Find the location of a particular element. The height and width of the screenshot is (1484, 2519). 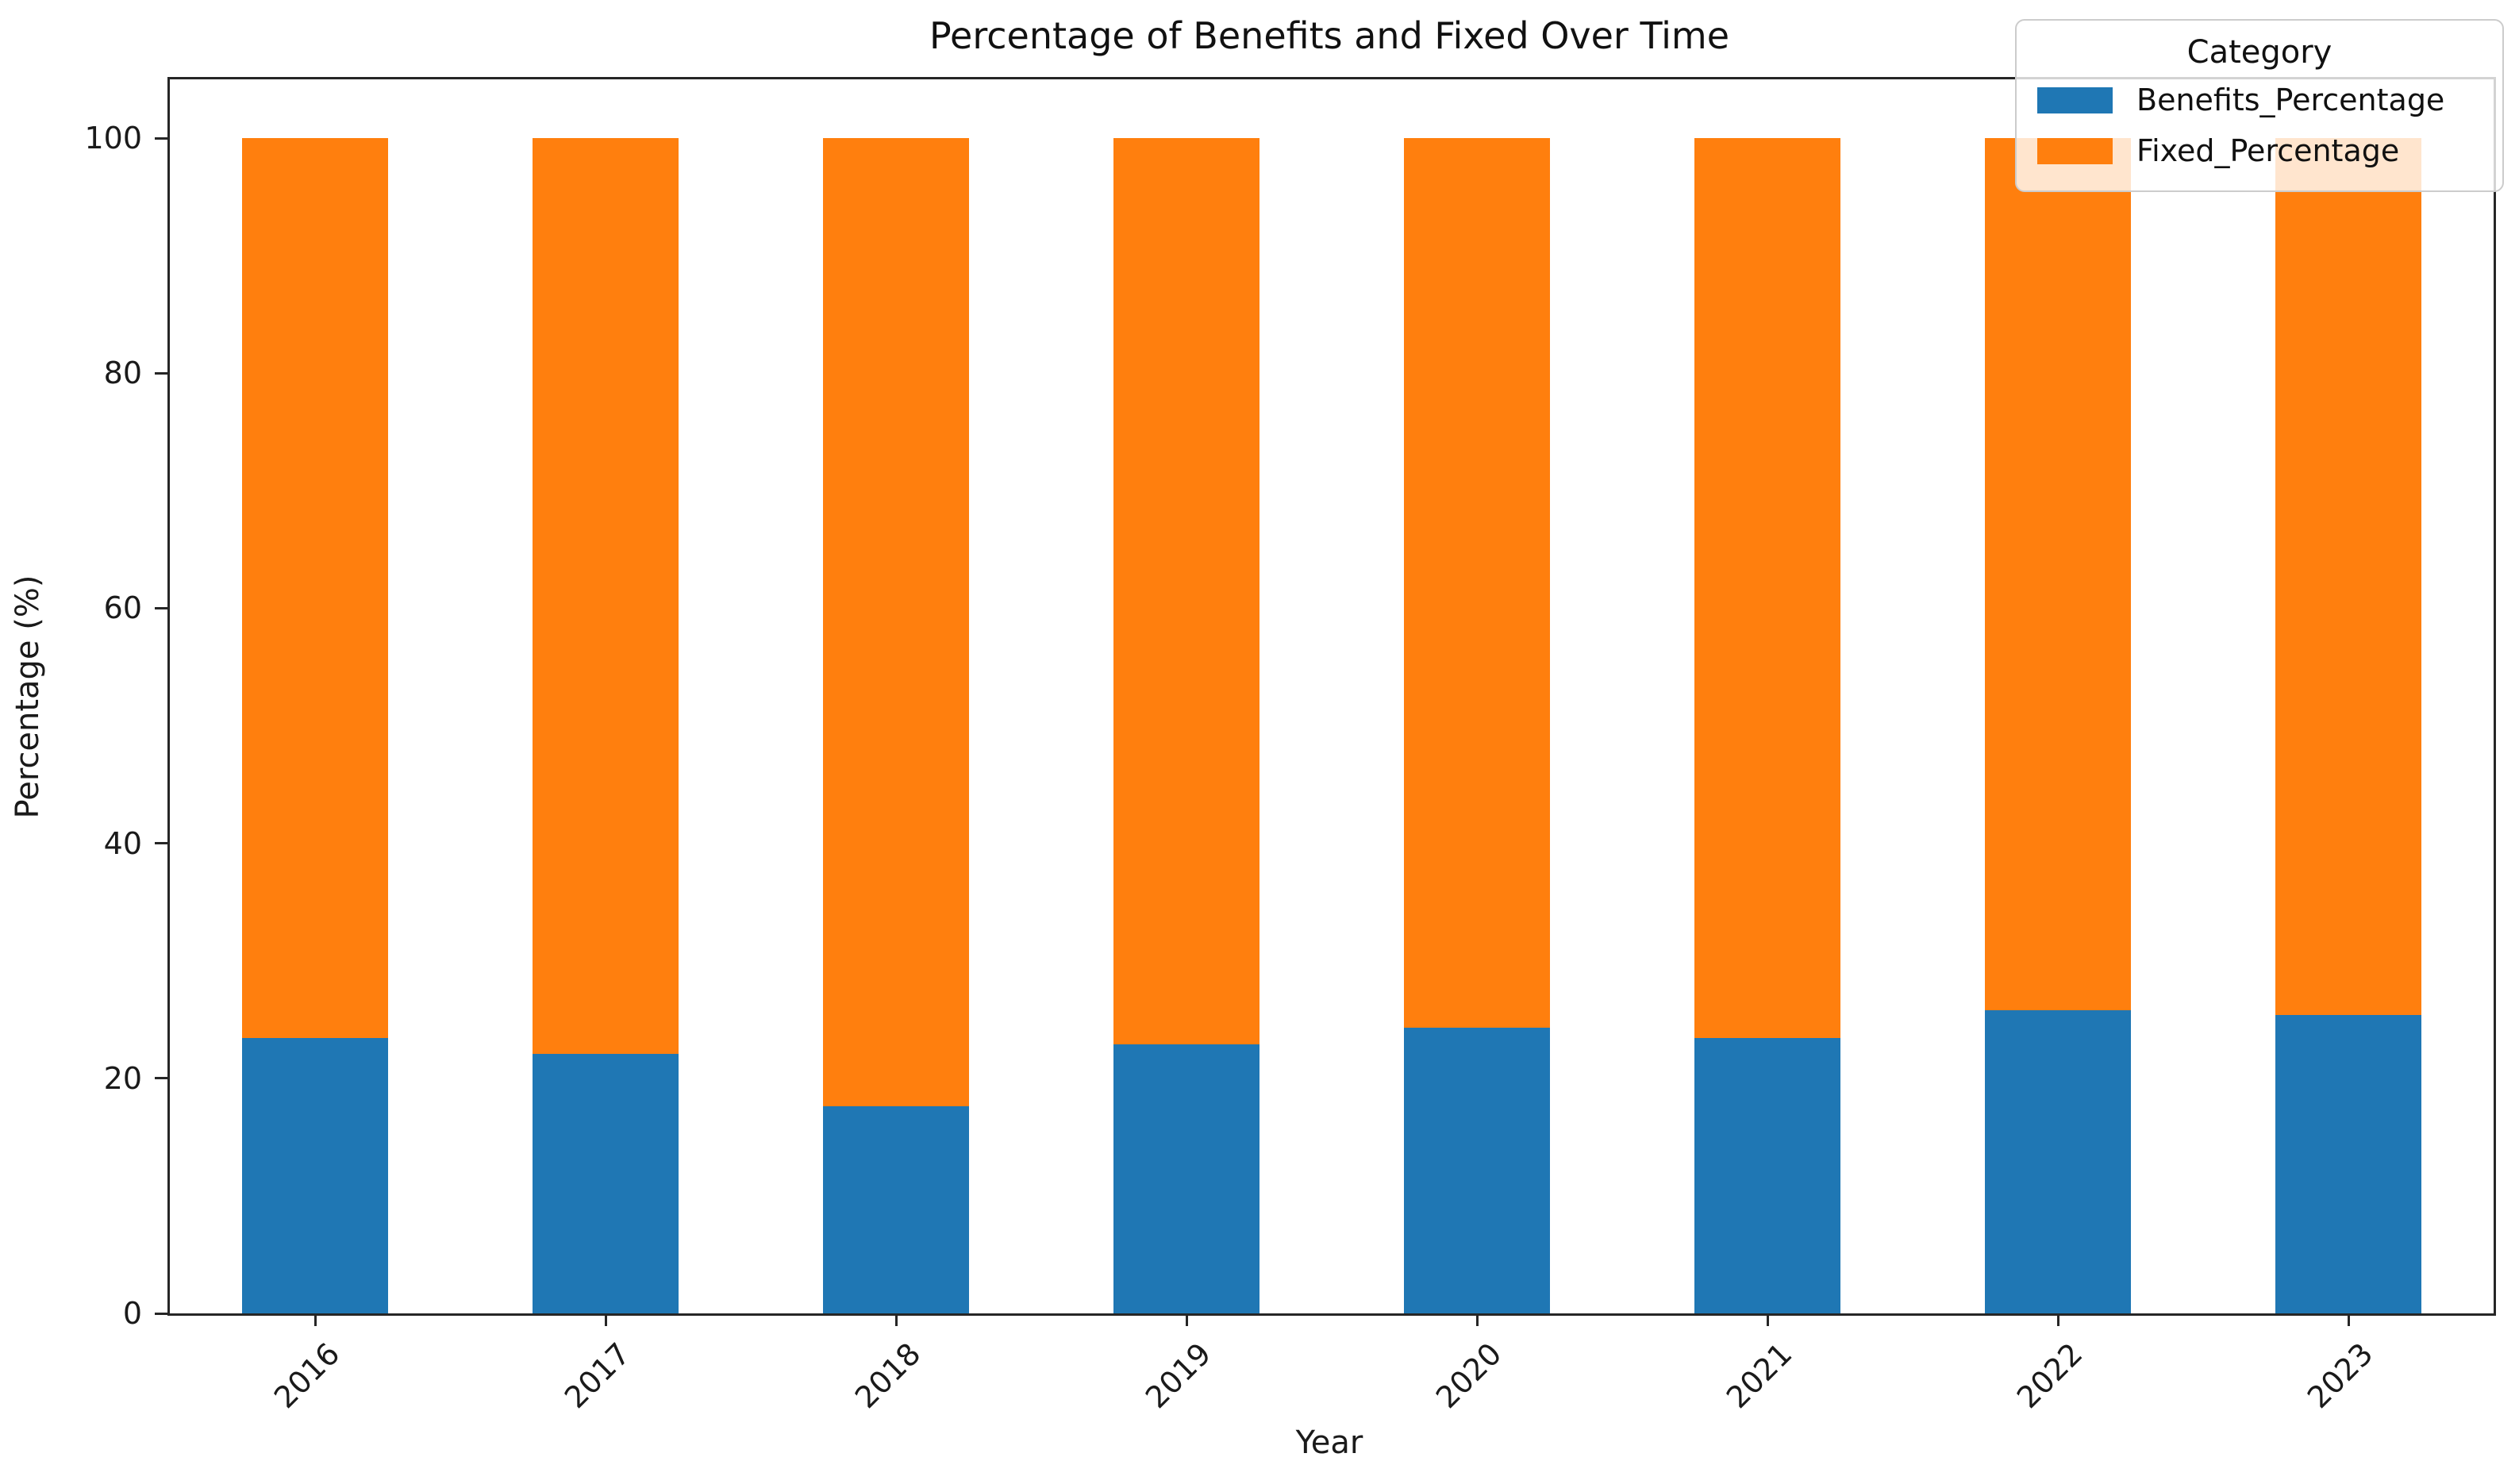

bar-2023-fixed_percentage is located at coordinates (2348, 576).